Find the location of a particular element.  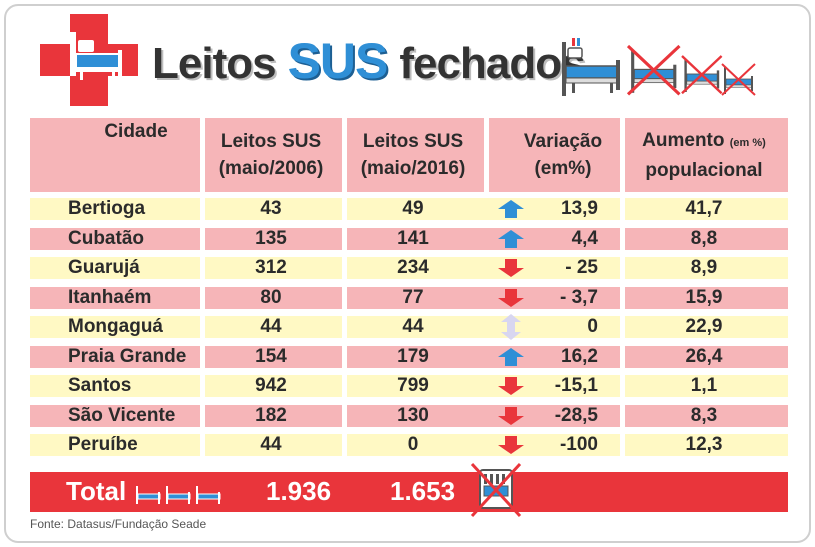

population-cell: 12,3 is located at coordinates (704, 444).